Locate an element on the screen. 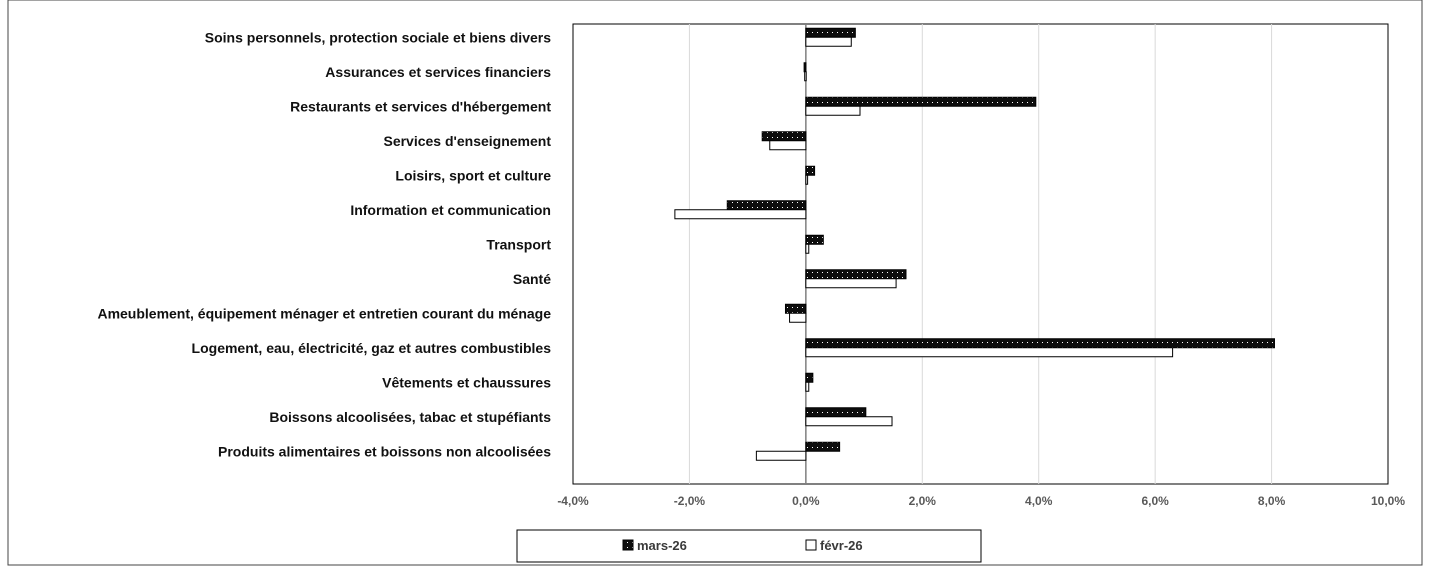 The image size is (1431, 571). legend-label-fevr-26: févr-26 is located at coordinates (841, 545).